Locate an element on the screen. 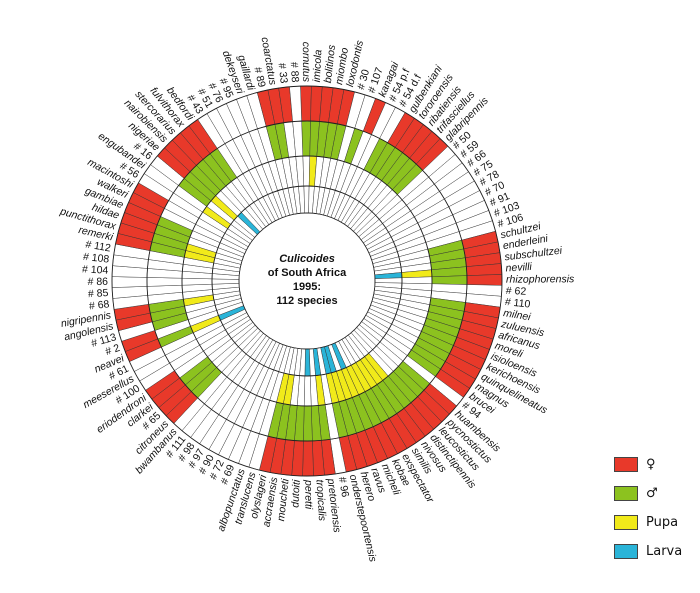 The width and height of the screenshot is (700, 593). segment-pupa-peretti is located at coordinates (307, 391).